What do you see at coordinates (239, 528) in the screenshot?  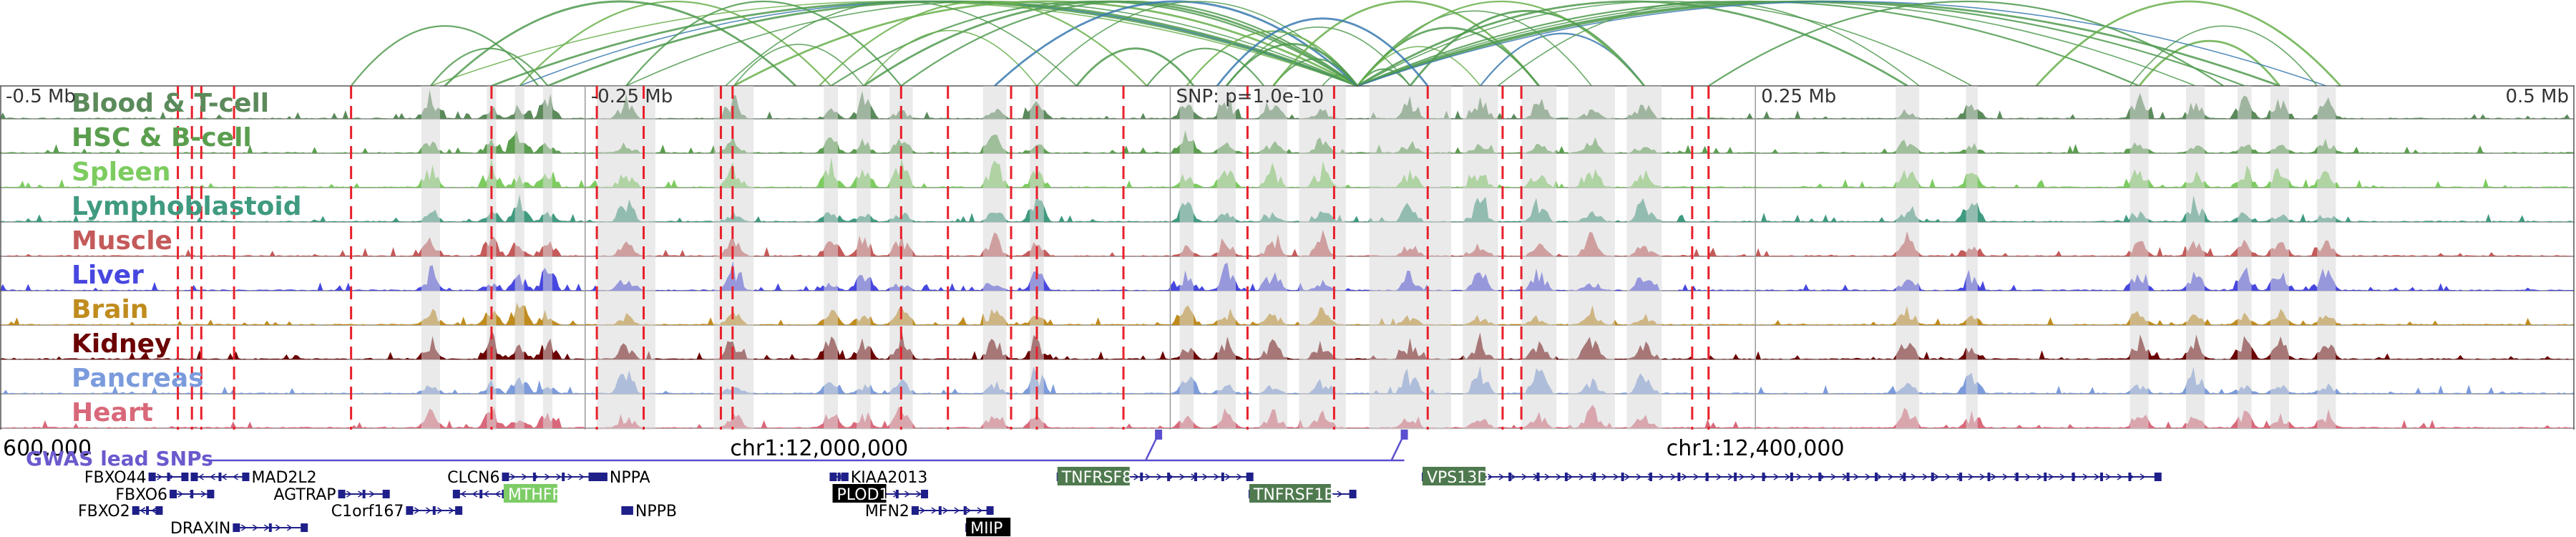 I see `gene-draxin: DRAXIN` at bounding box center [239, 528].